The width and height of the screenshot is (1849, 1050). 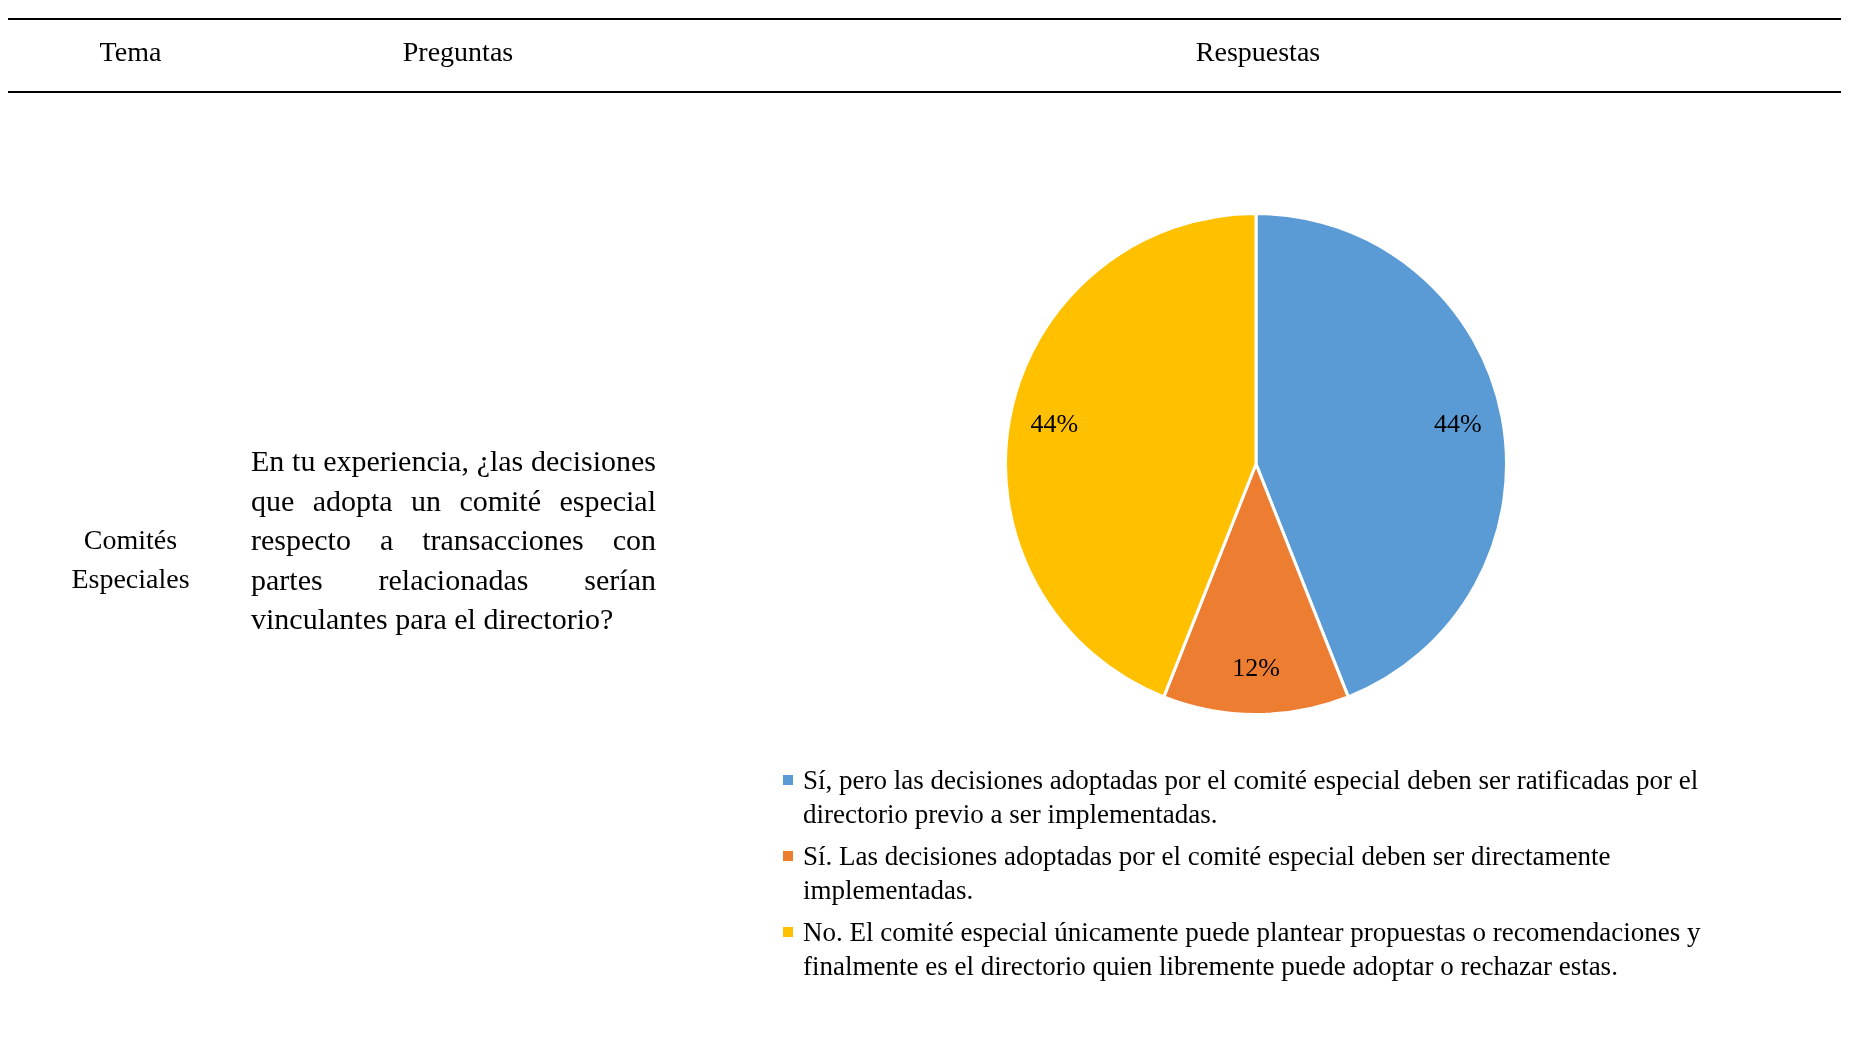 What do you see at coordinates (130, 52) in the screenshot?
I see `text: Tema` at bounding box center [130, 52].